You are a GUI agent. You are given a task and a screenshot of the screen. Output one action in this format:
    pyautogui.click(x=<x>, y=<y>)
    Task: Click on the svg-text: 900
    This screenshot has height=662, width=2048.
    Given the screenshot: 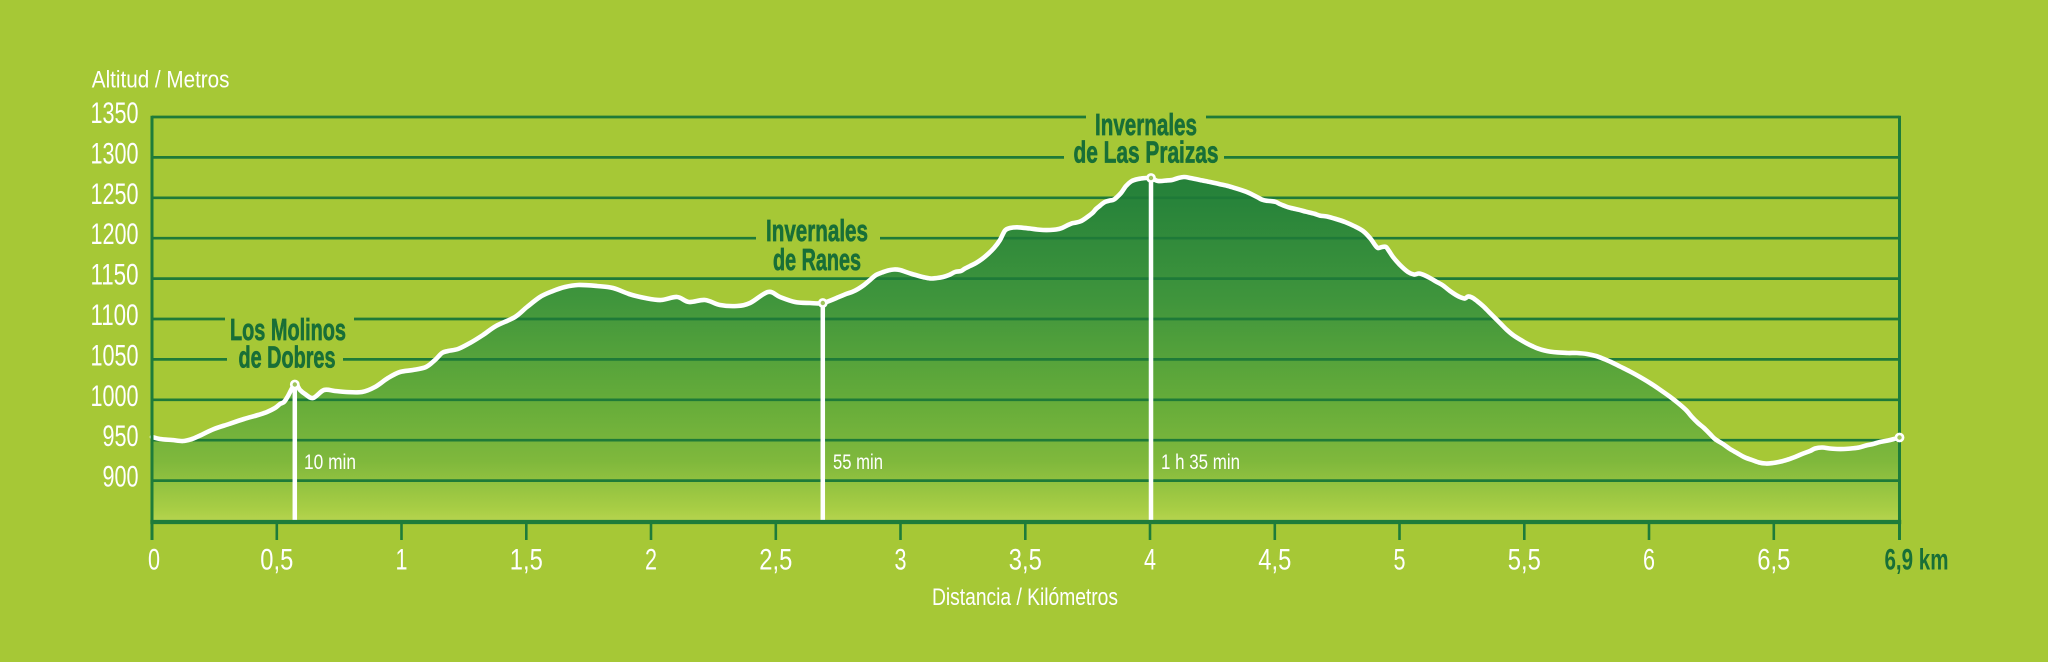 What is the action you would take?
    pyautogui.click(x=121, y=477)
    